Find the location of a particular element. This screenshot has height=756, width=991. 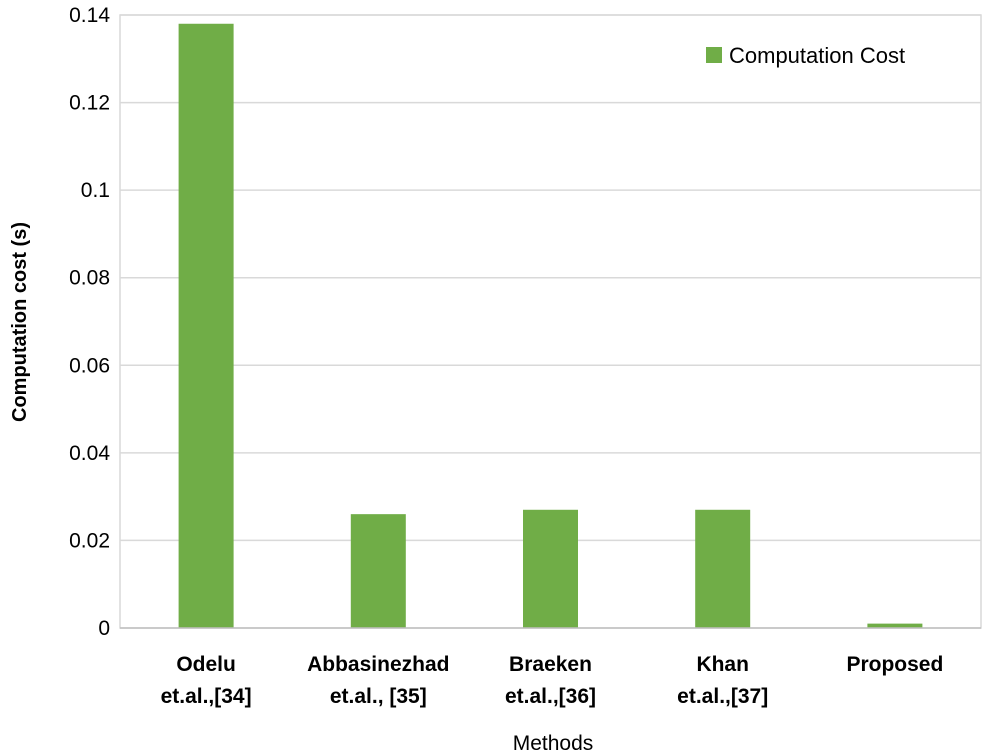

x-tick-label: Abbasinezhad is located at coordinates (378, 664).